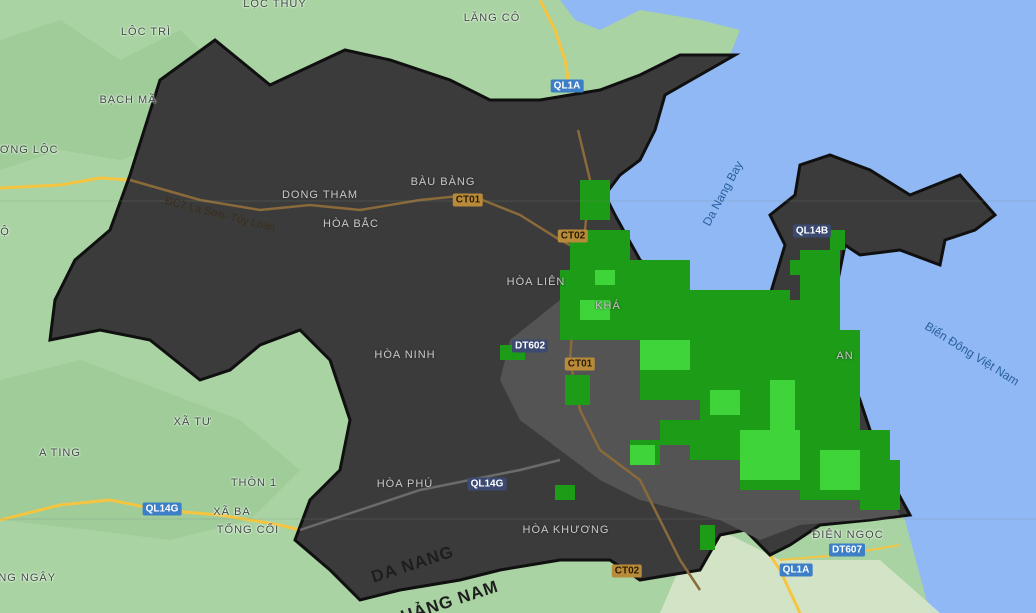  I want to click on road-ql14g-inside, so click(430, 495).